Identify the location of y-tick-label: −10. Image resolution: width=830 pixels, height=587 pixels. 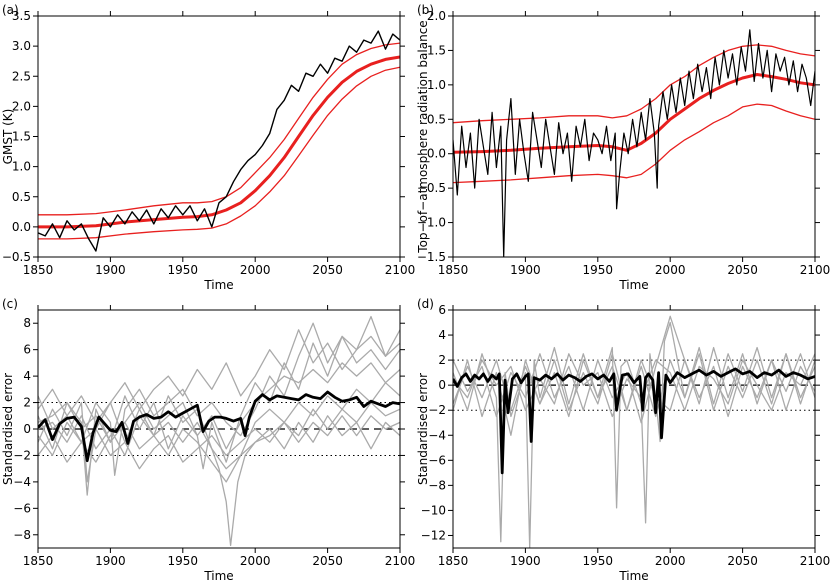
(433, 510).